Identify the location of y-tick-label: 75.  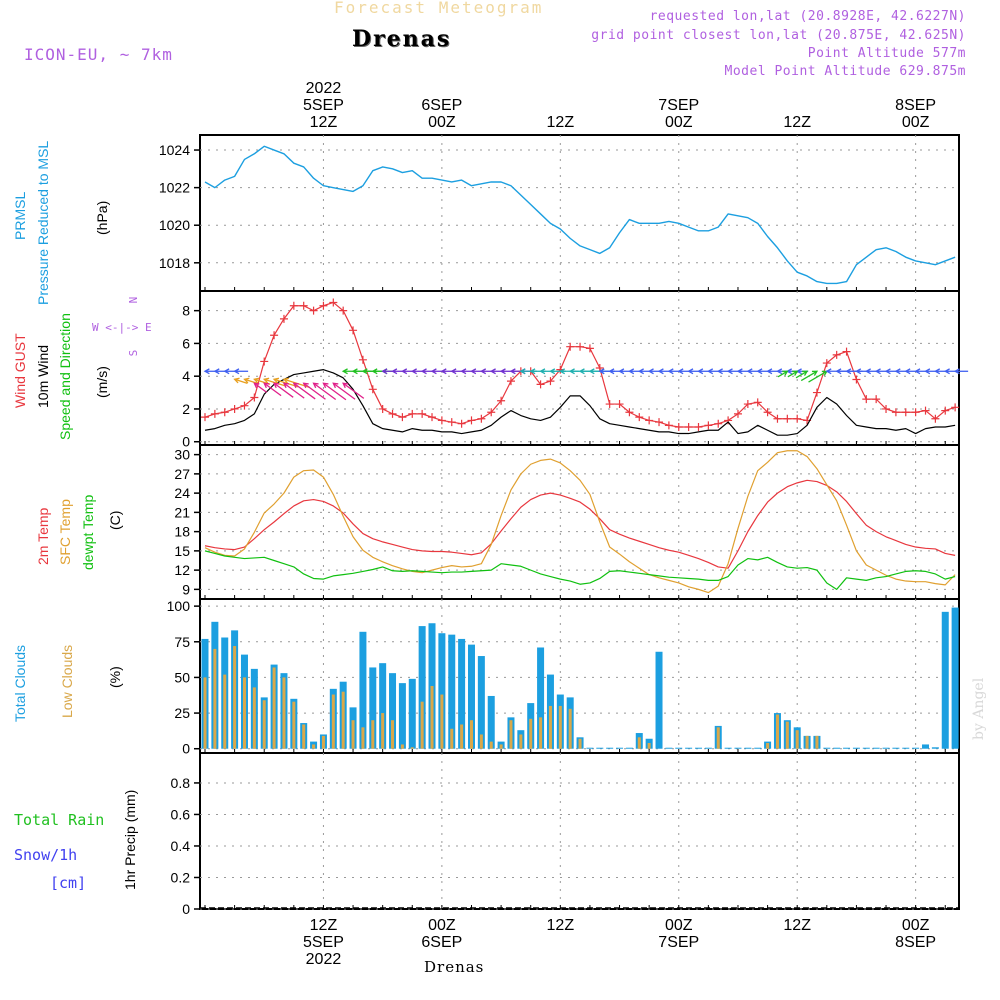
(182, 642).